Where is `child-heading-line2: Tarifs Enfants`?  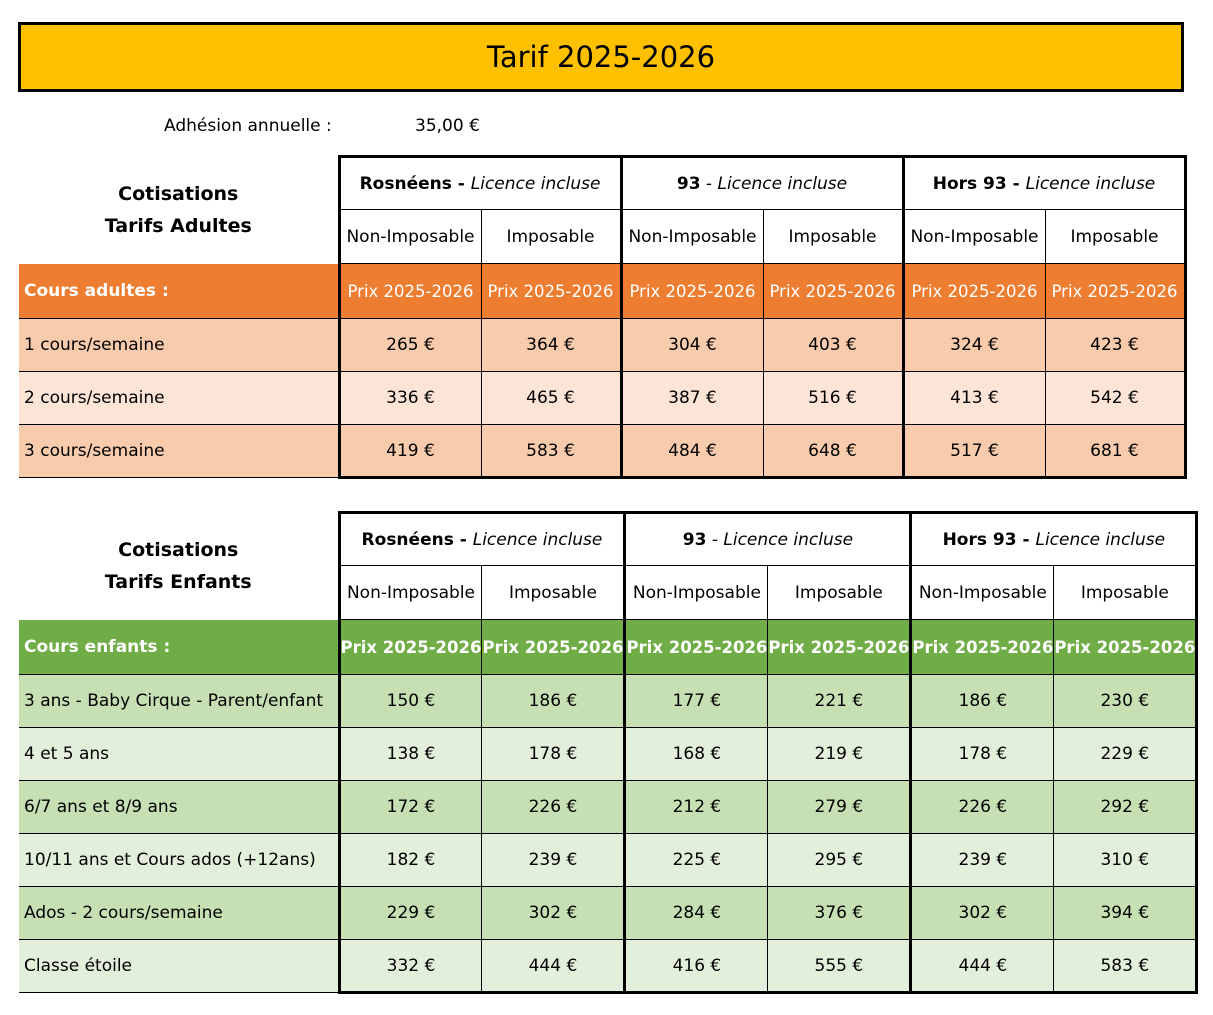 child-heading-line2: Tarifs Enfants is located at coordinates (178, 582).